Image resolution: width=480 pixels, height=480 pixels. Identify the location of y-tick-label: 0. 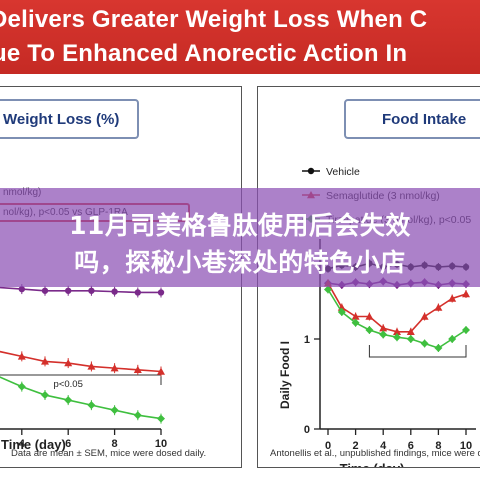
(307, 430).